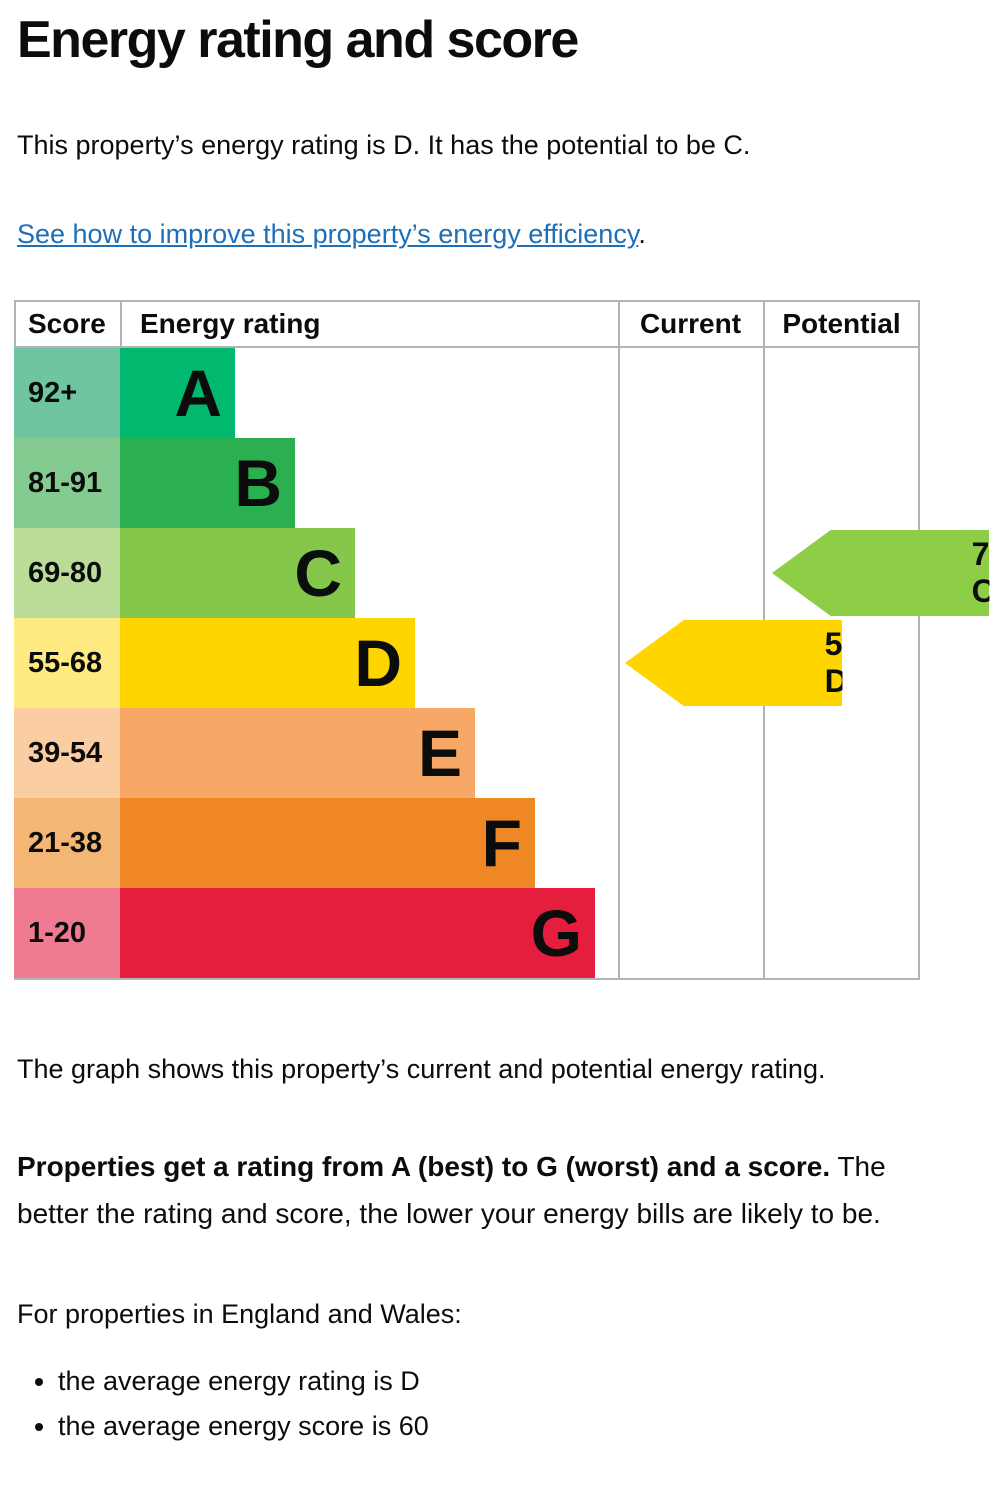  Describe the element at coordinates (642, 234) in the screenshot. I see `link-period: .` at that location.